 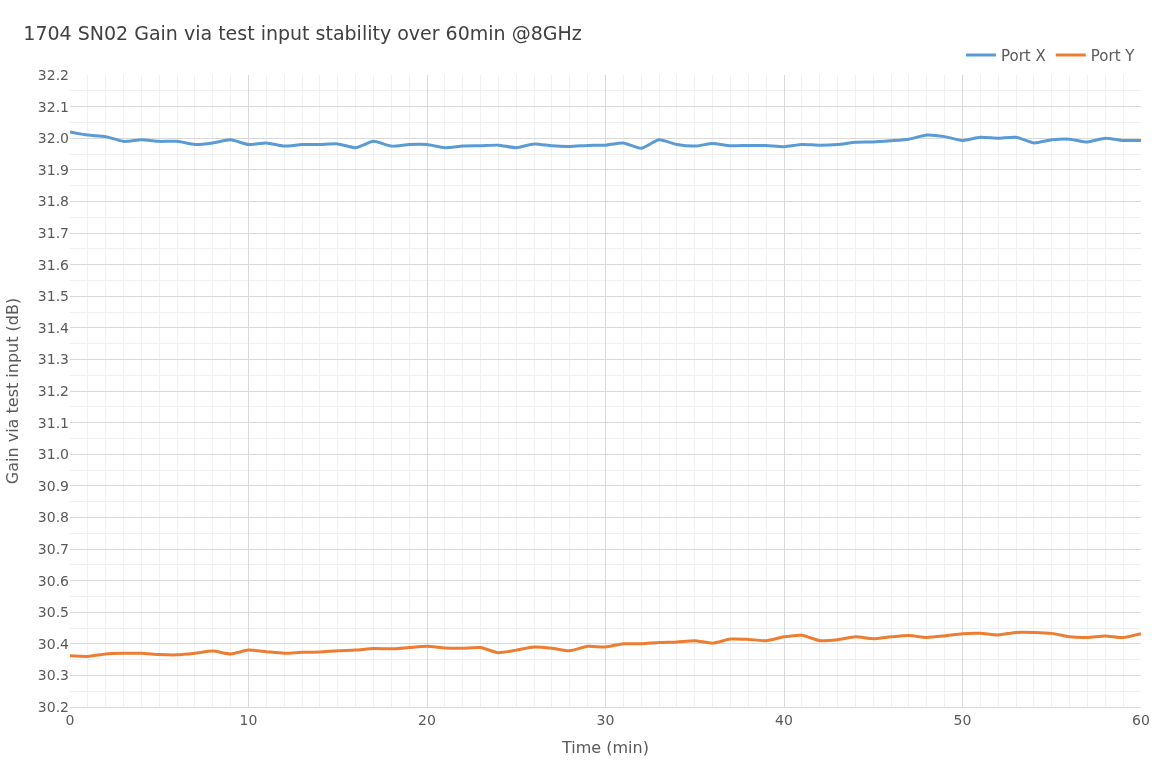 I want to click on y-tick-label: 30.3, so click(x=53, y=675).